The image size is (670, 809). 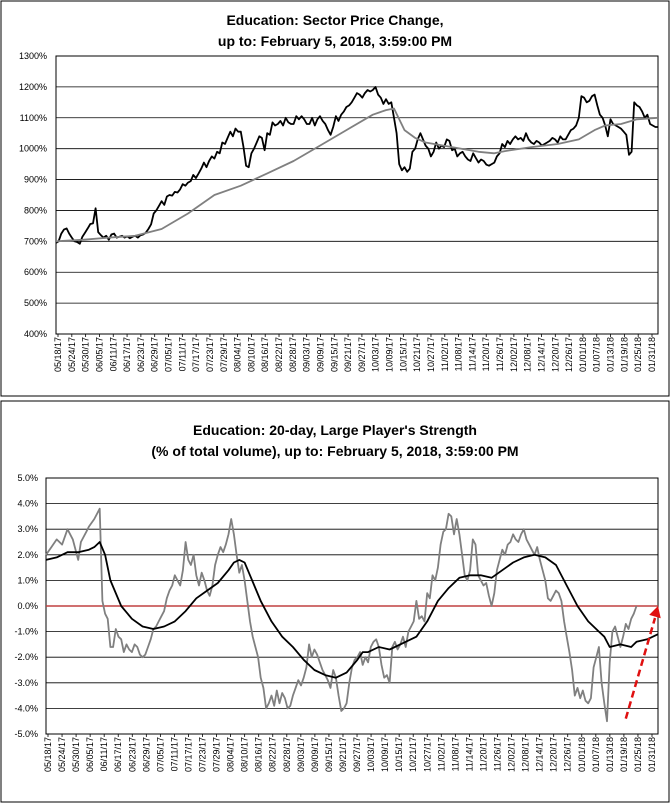 What do you see at coordinates (27, 555) in the screenshot?
I see `y-tick-label: 2.0%` at bounding box center [27, 555].